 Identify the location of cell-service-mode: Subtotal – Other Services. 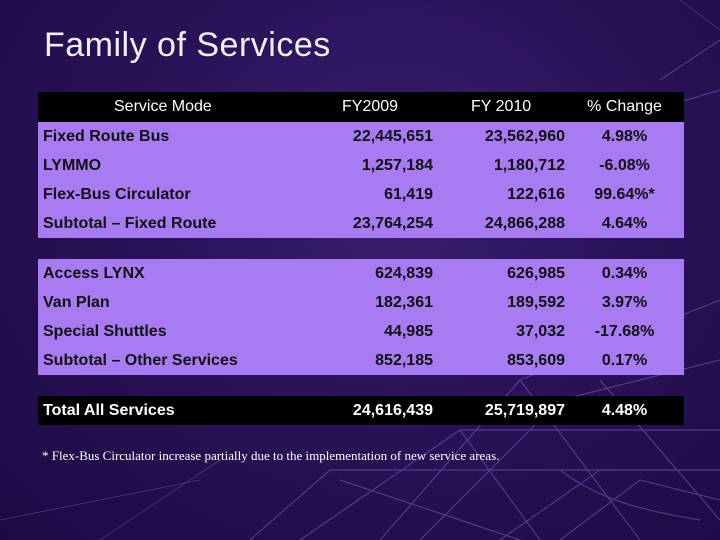
(140, 360).